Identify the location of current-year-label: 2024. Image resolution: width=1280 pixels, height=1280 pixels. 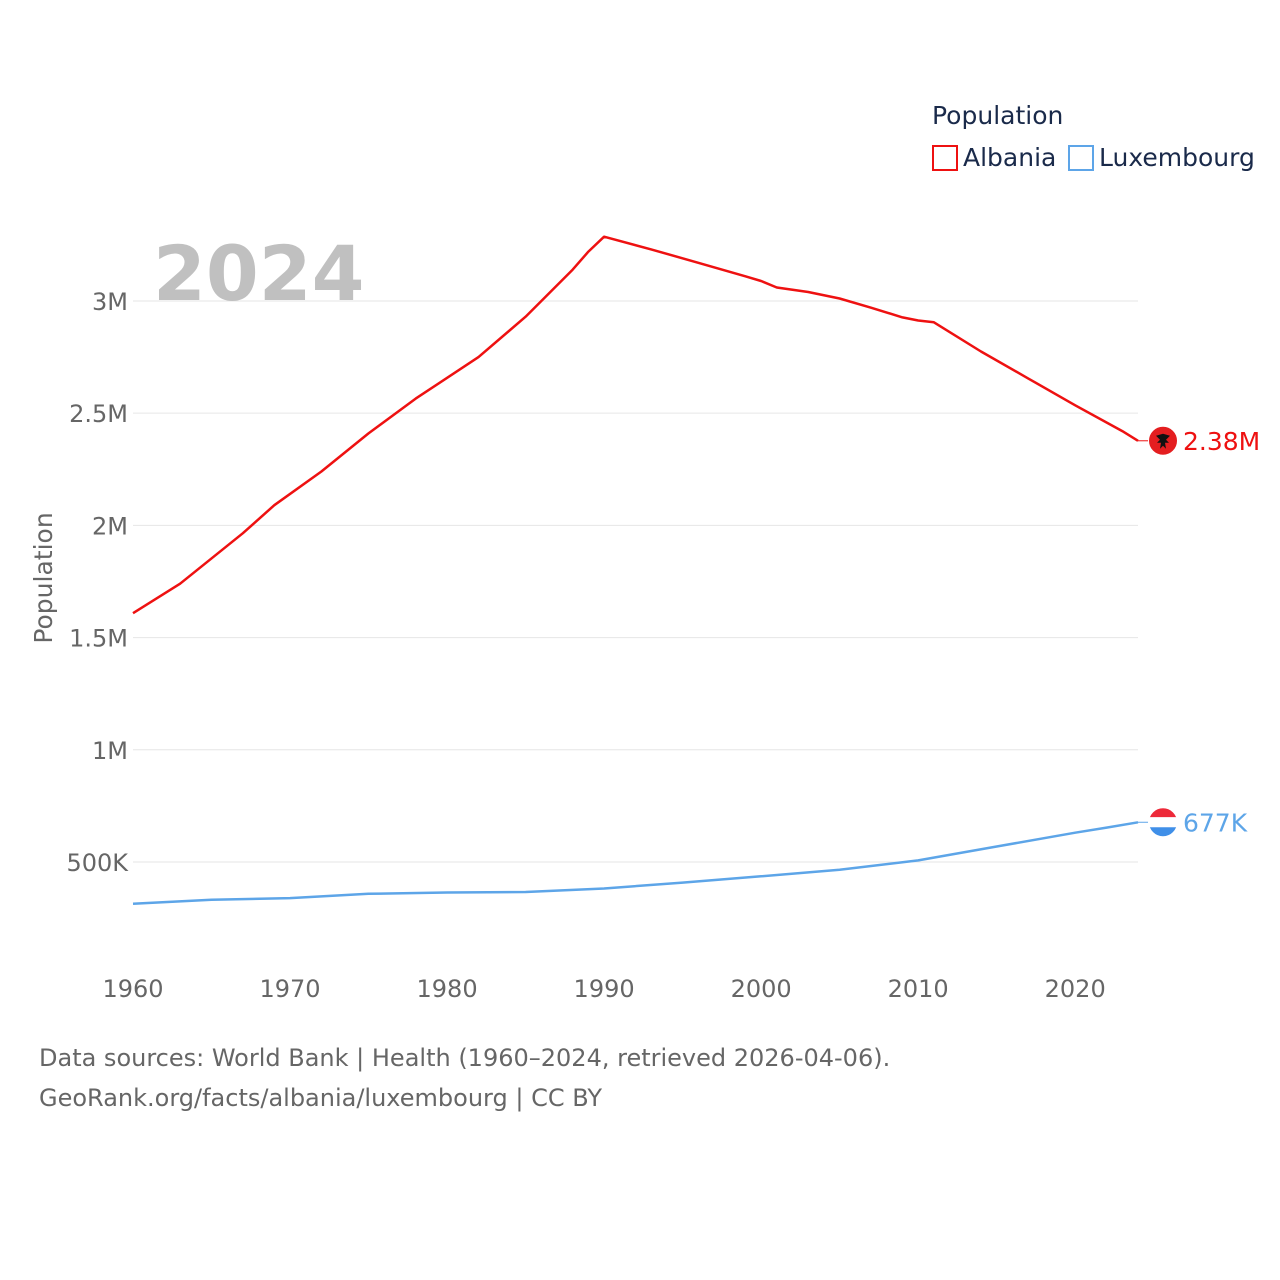
(259, 273).